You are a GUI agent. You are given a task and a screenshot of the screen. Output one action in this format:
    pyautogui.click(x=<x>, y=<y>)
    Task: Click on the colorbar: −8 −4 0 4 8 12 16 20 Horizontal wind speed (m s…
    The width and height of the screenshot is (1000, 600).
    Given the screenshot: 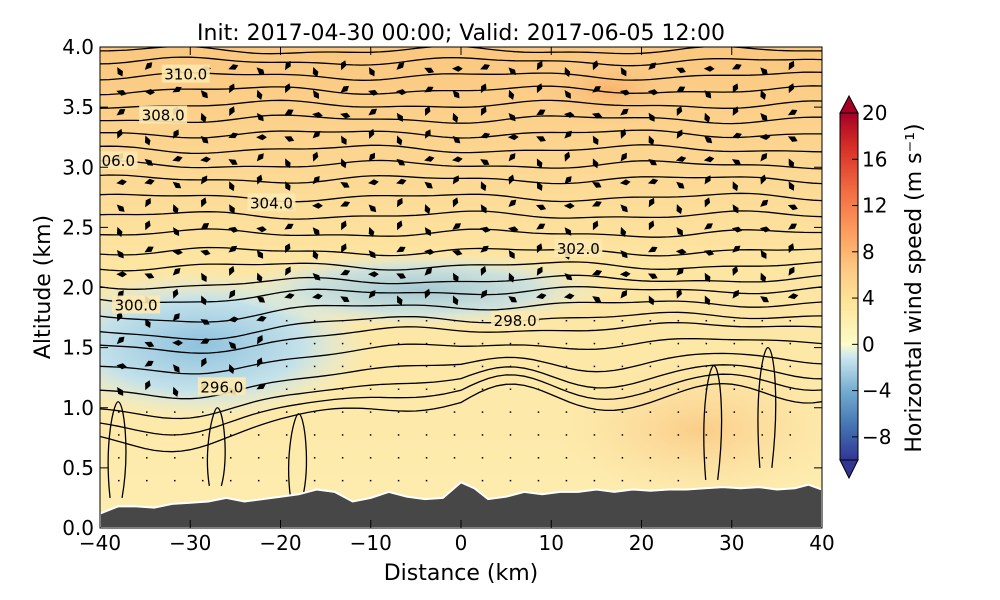 What is the action you would take?
    pyautogui.click(x=883, y=287)
    